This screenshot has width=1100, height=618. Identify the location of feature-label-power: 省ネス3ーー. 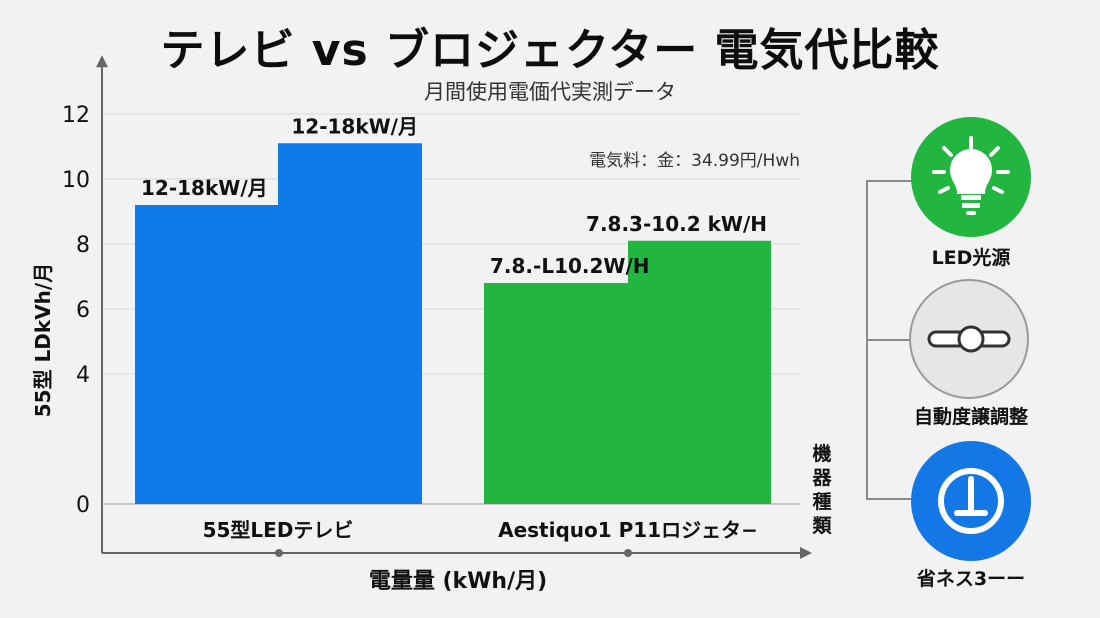
(971, 579).